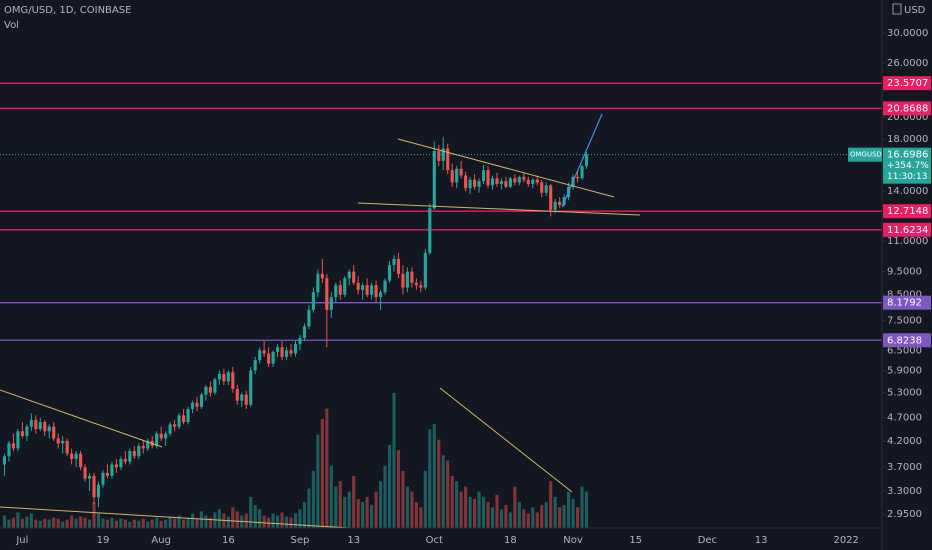  I want to click on y-tick-label: 2.9500, so click(904, 514).